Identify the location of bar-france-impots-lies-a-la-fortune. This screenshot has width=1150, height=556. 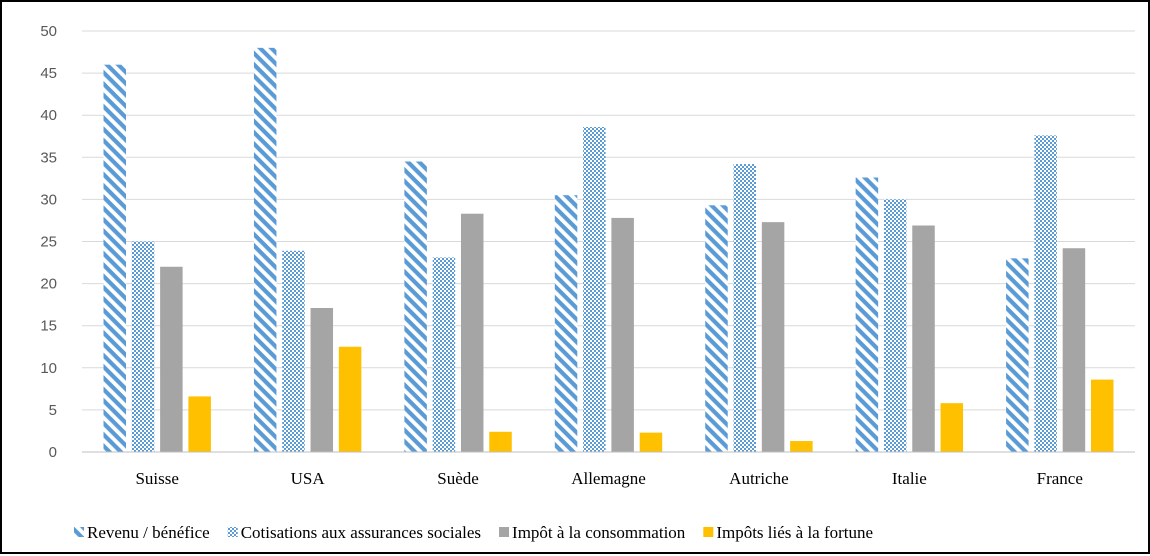
(1102, 415).